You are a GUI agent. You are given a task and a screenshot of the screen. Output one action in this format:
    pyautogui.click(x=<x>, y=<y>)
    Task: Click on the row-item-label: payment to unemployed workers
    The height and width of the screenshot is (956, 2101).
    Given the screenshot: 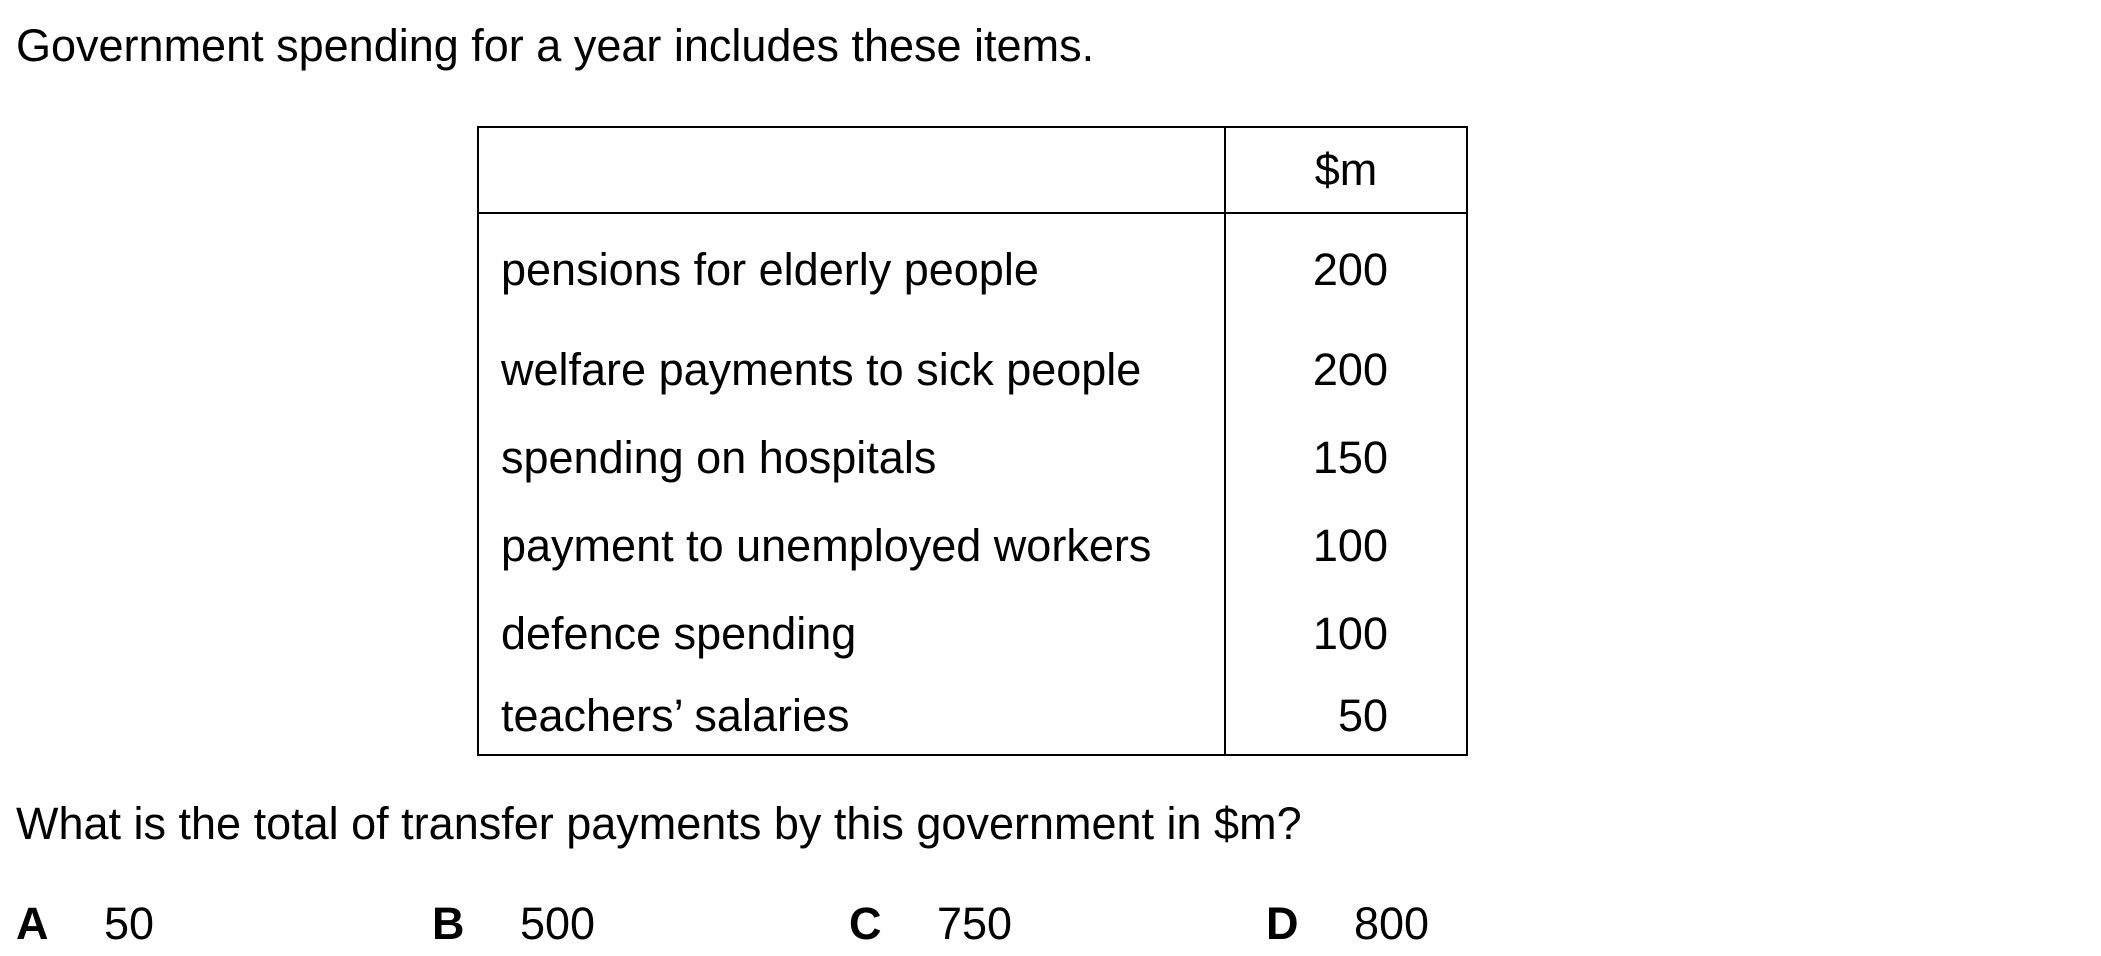 What is the action you would take?
    pyautogui.click(x=851, y=546)
    